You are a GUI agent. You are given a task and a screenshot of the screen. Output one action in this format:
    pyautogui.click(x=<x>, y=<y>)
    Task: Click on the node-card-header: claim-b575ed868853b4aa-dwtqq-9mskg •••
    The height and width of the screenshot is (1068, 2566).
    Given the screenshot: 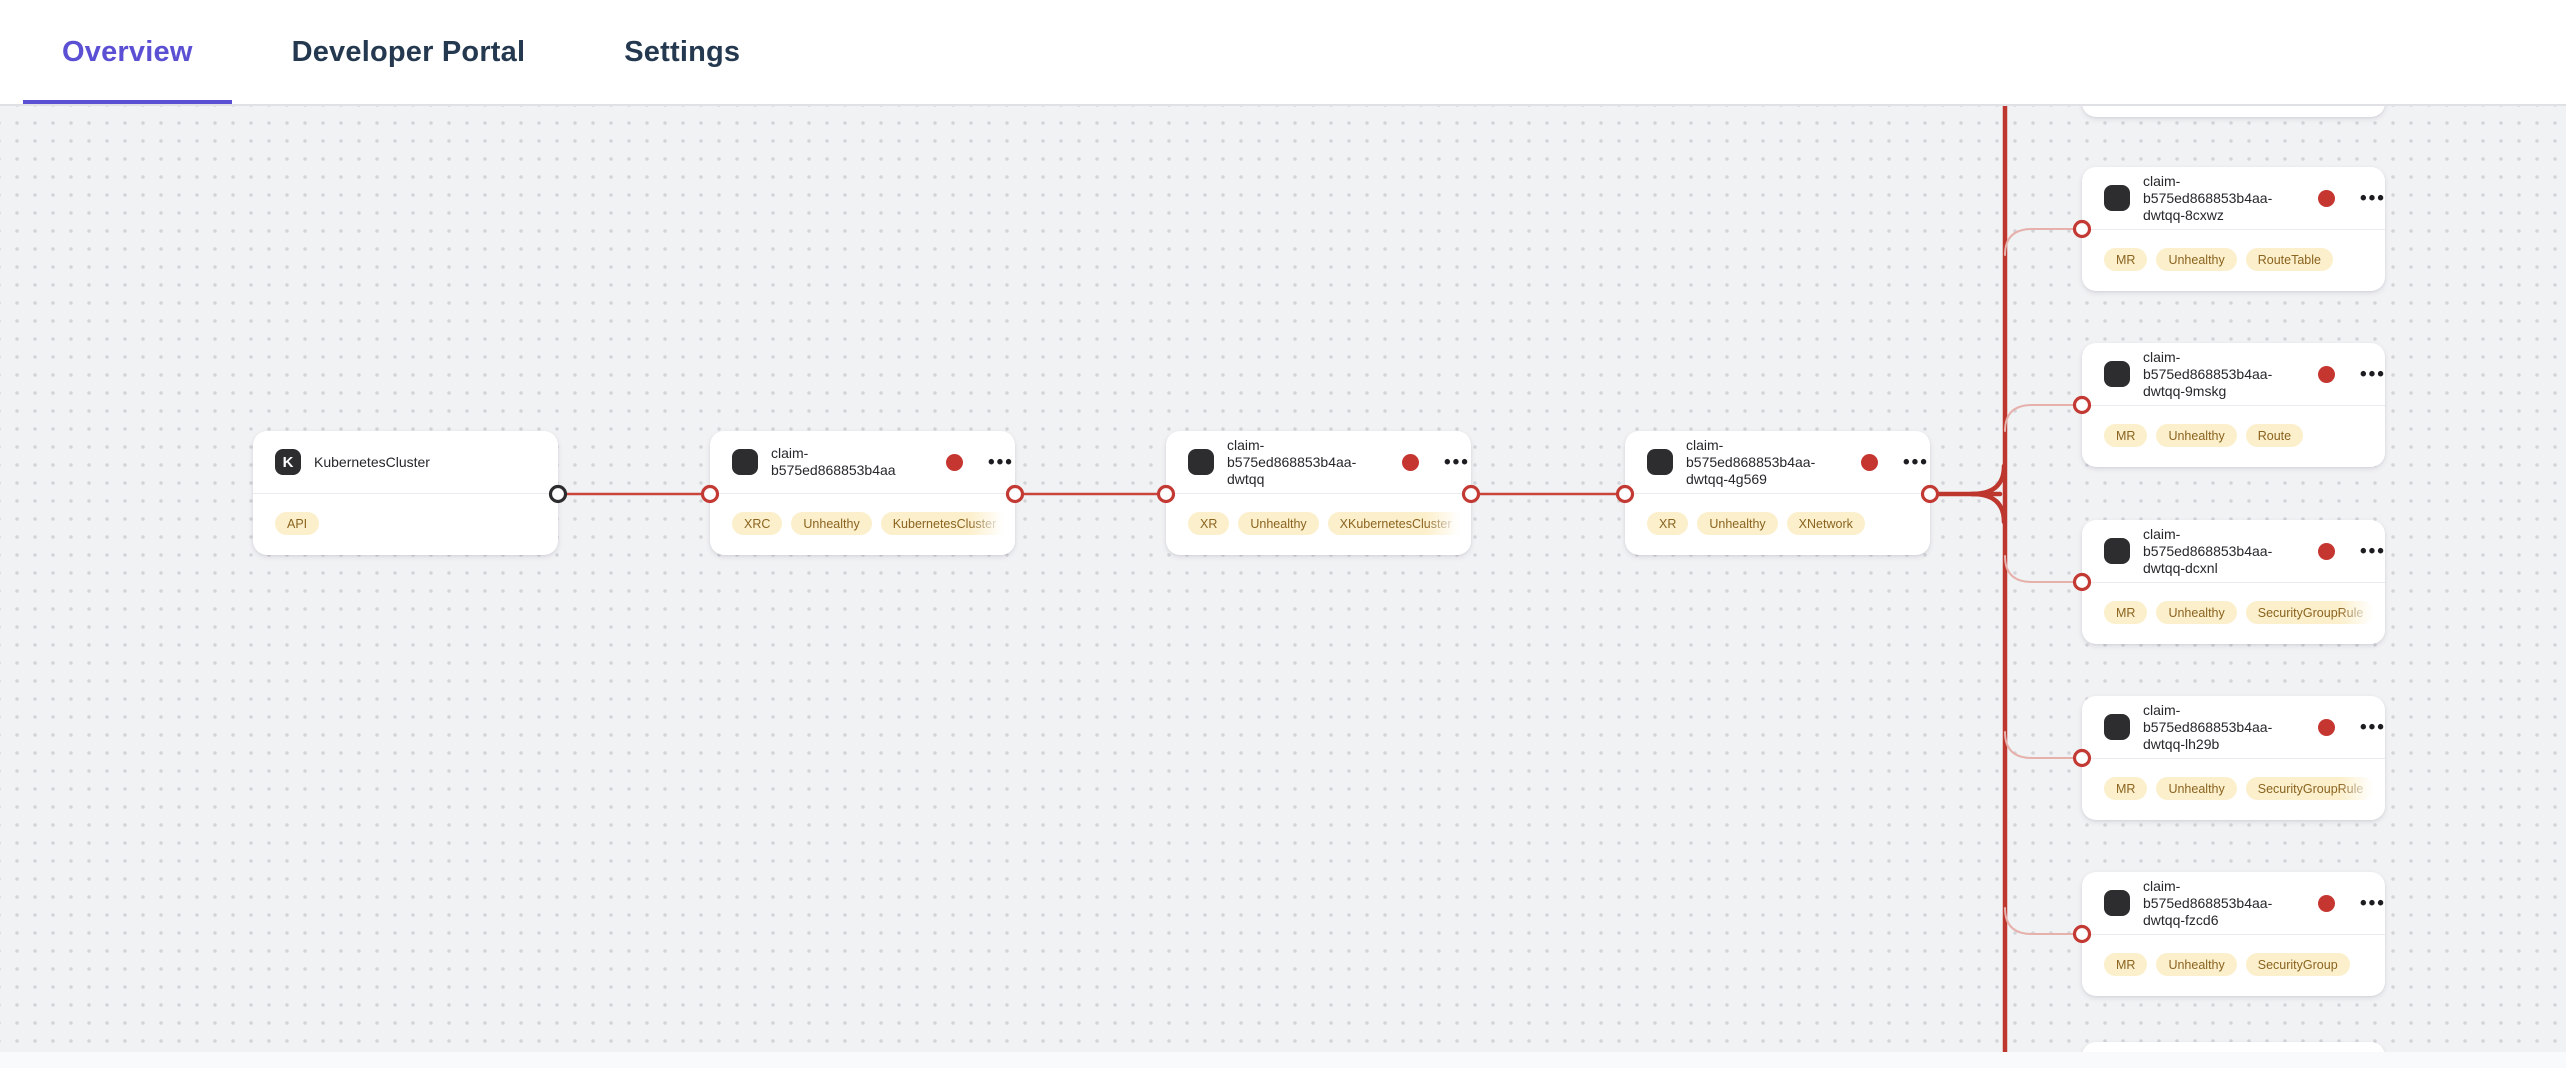 What is the action you would take?
    pyautogui.click(x=2233, y=374)
    